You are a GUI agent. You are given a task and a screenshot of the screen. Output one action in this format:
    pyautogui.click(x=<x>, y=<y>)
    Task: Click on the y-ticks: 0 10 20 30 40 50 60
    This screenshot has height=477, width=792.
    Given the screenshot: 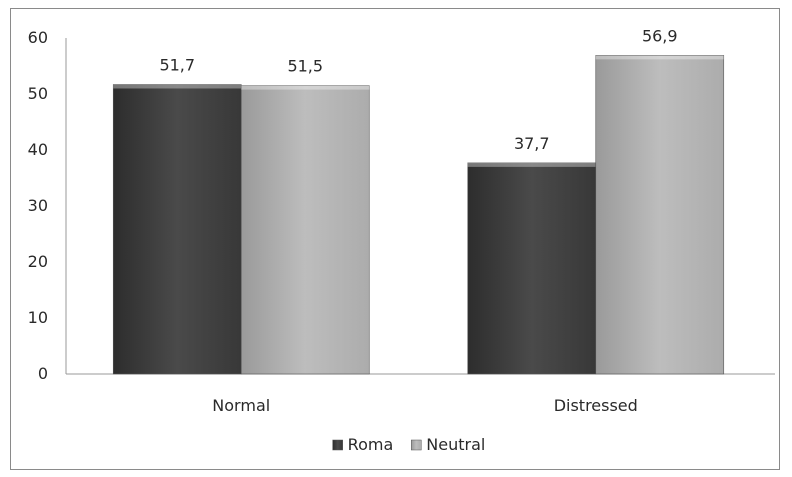 What is the action you would take?
    pyautogui.click(x=38, y=205)
    